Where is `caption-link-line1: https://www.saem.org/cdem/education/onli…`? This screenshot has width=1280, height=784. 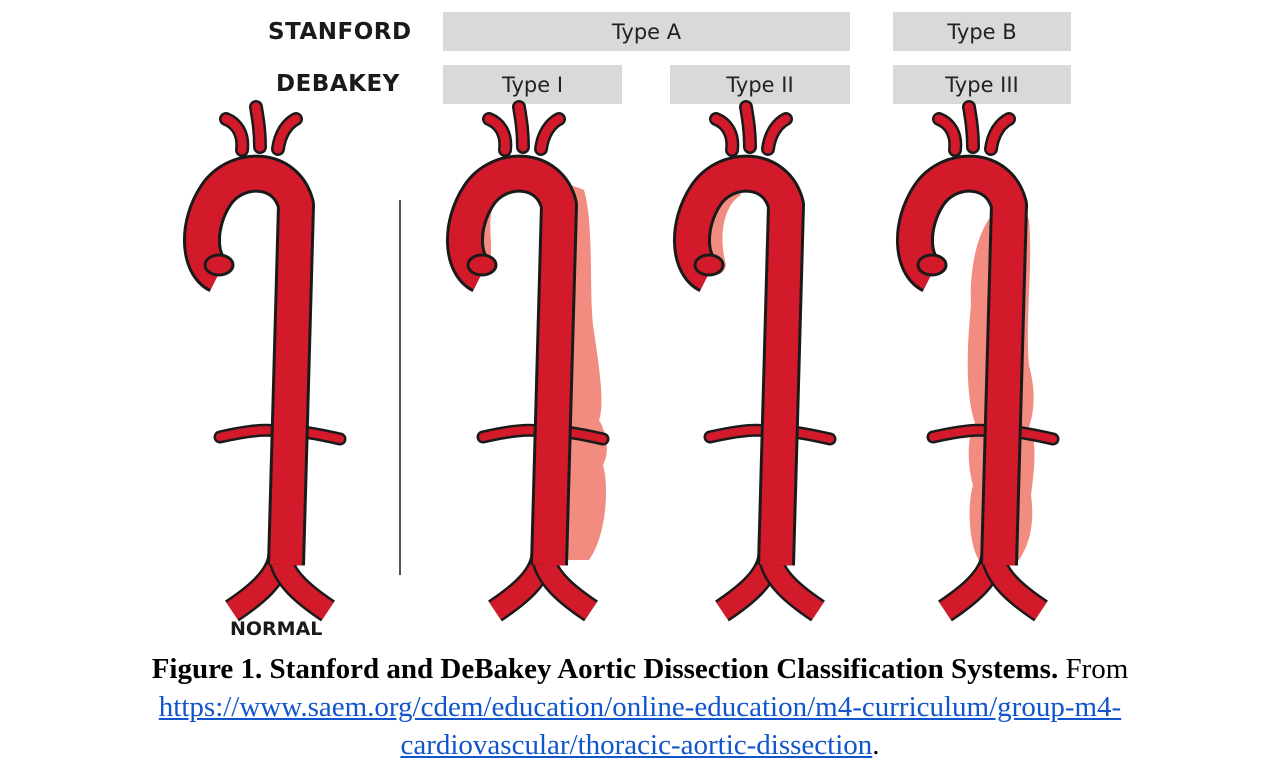
caption-link-line1: https://www.saem.org/cdem/education/onli… is located at coordinates (640, 707).